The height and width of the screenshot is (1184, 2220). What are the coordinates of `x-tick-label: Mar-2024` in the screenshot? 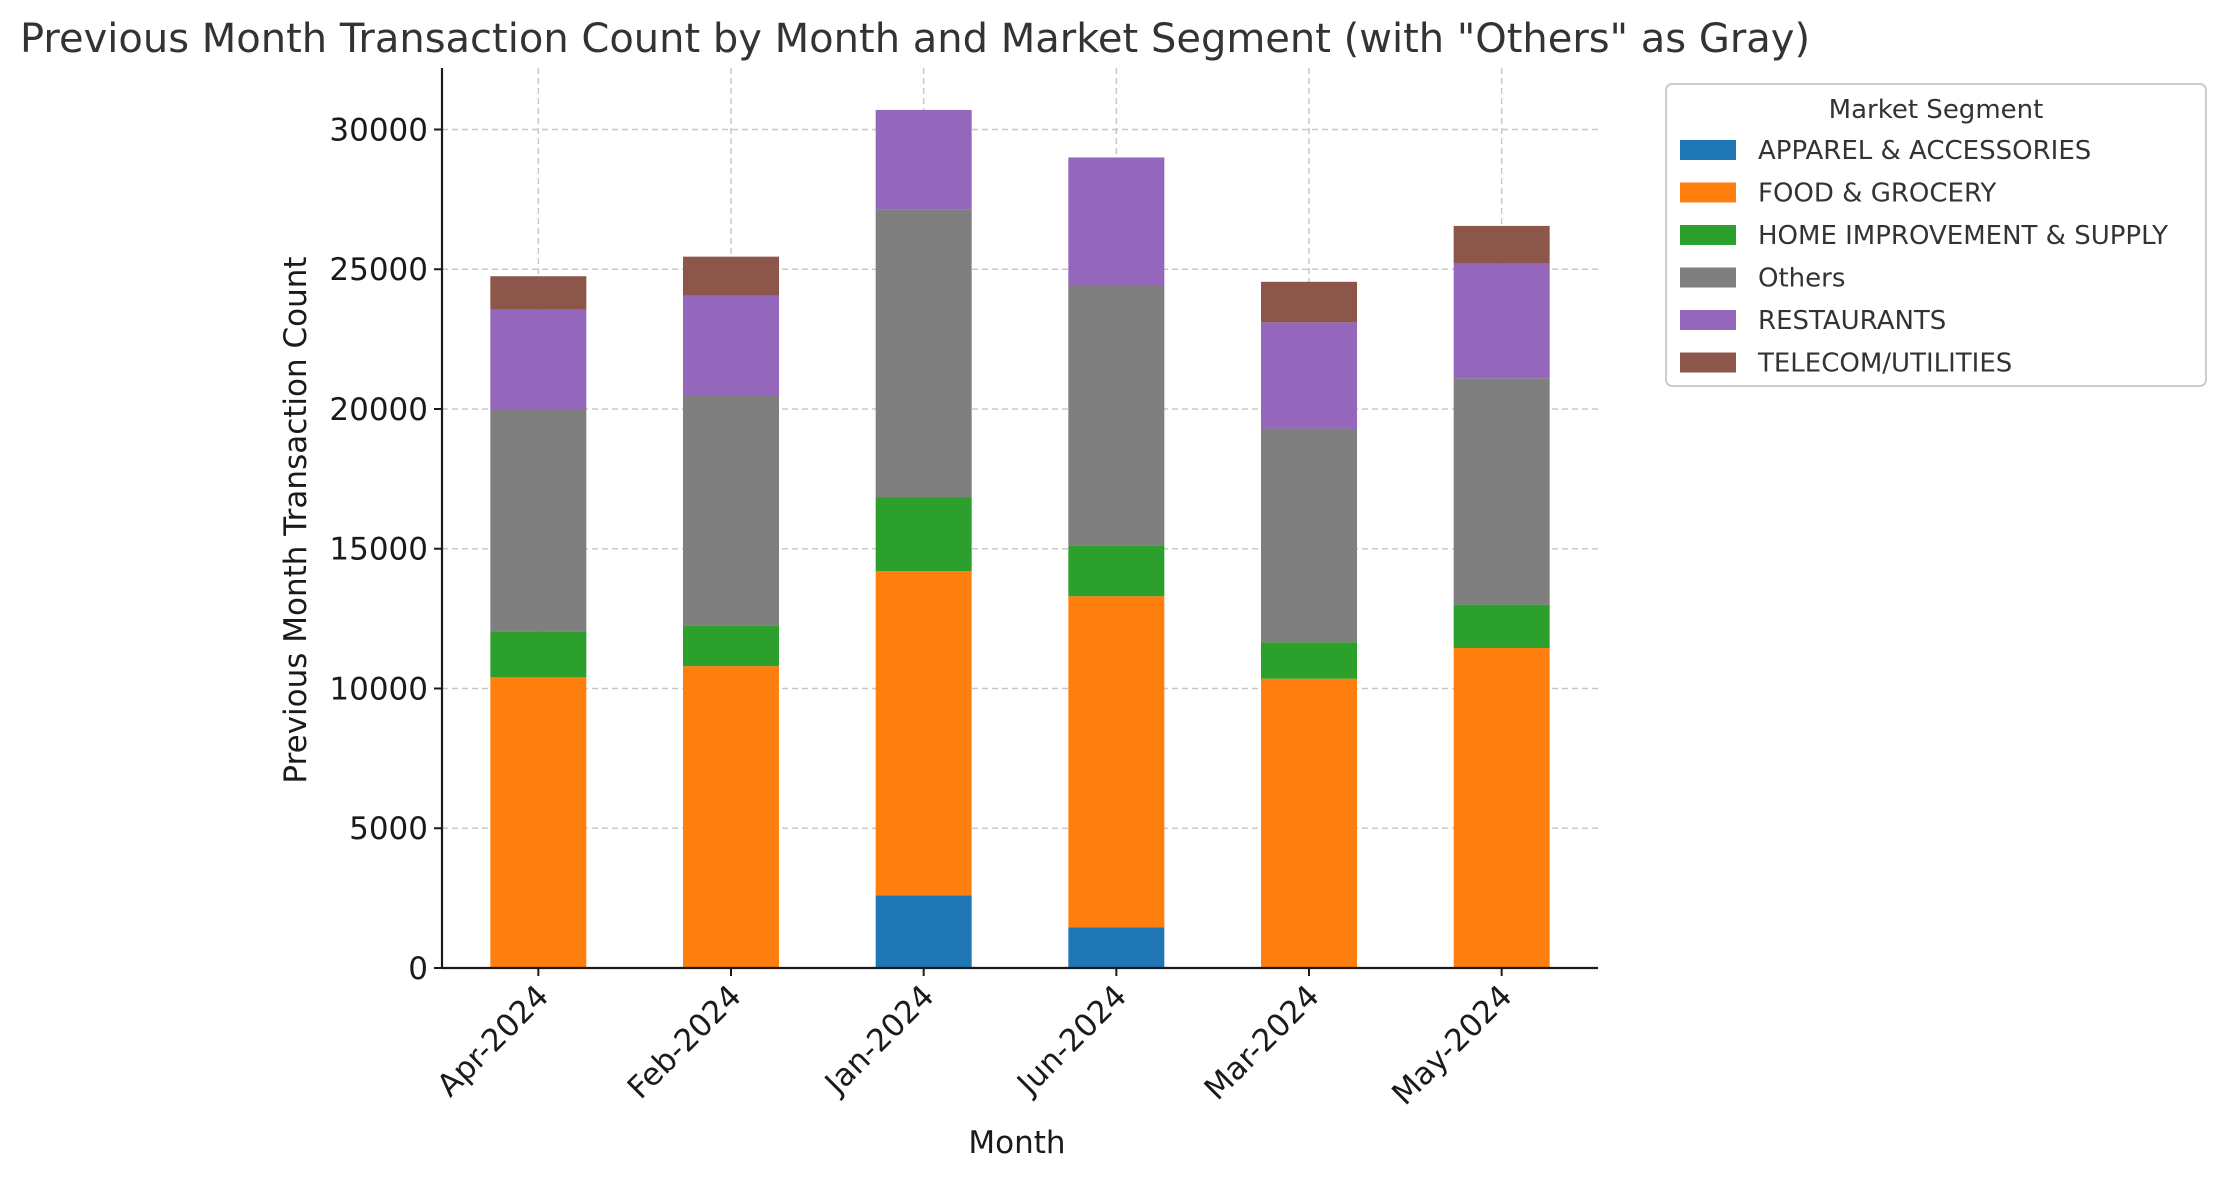 It's located at (1262, 1042).